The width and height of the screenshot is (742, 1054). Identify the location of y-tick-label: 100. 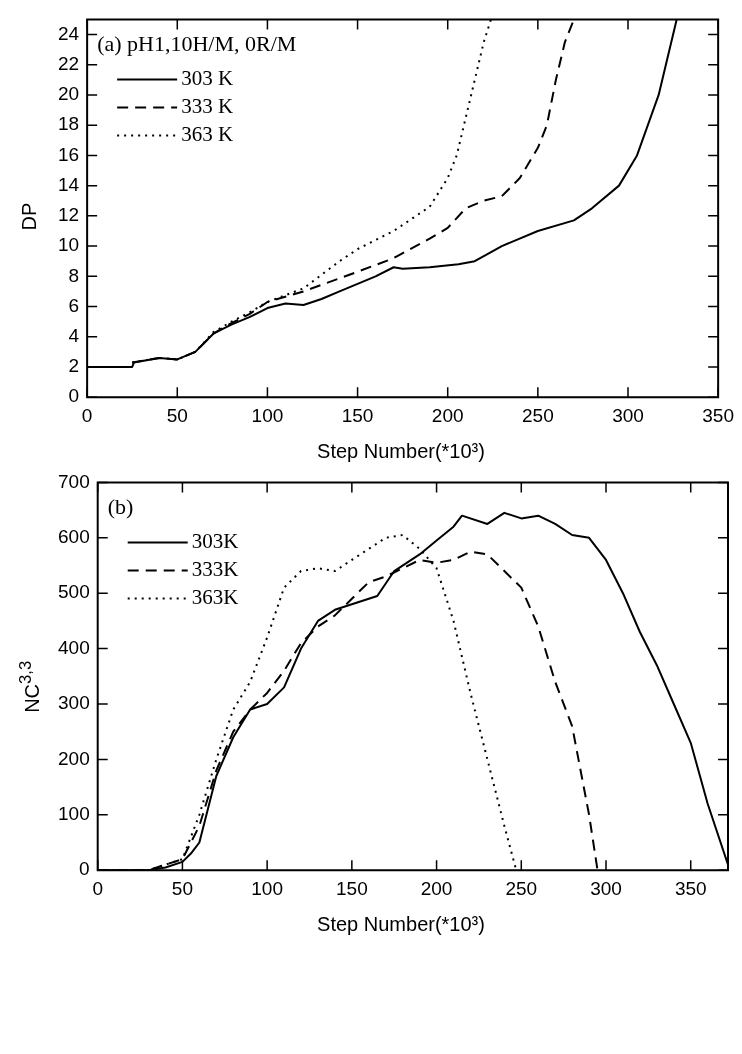
(74, 814).